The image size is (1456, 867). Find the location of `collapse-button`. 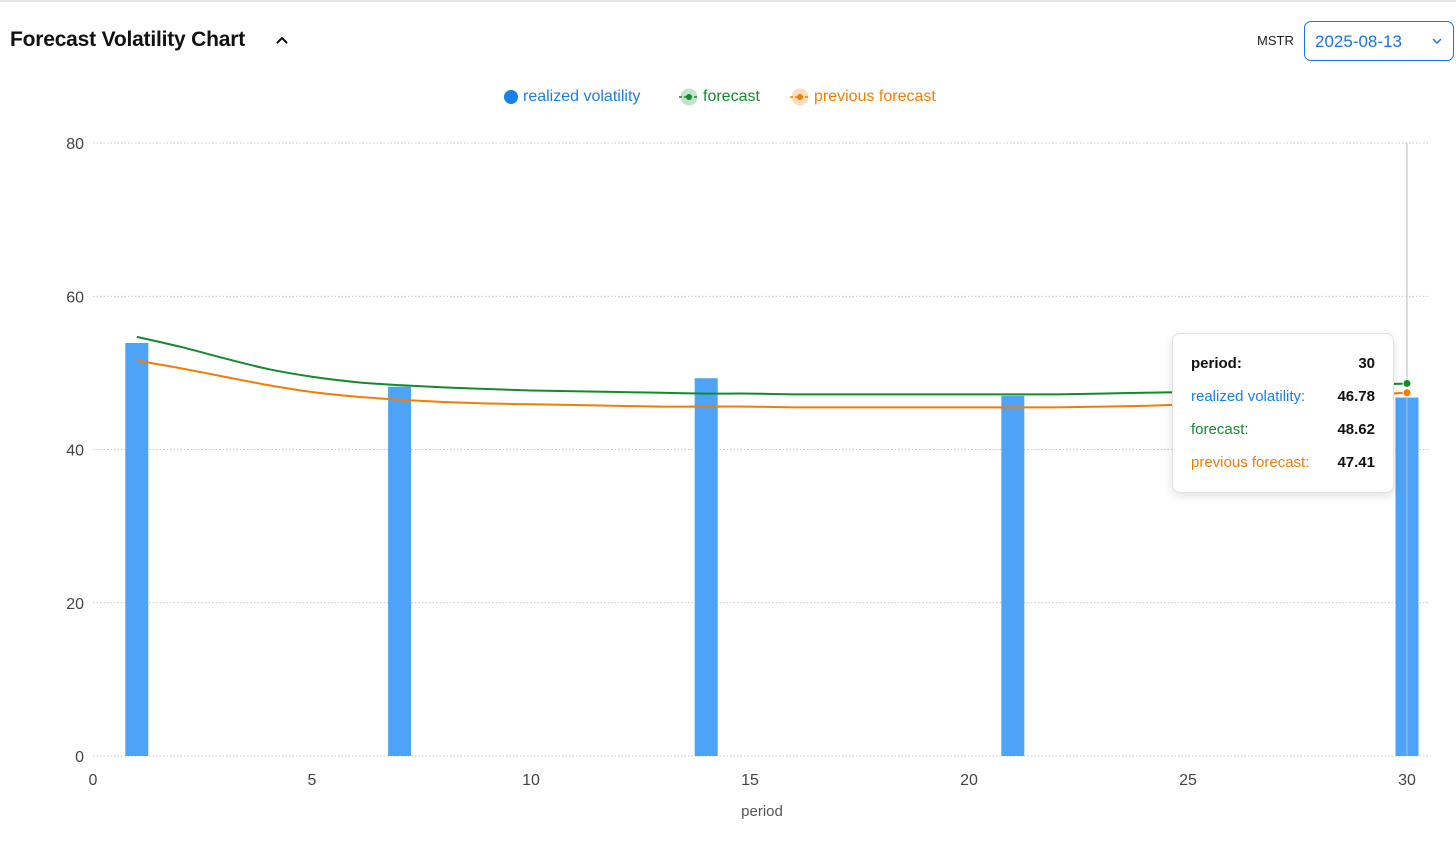

collapse-button is located at coordinates (282, 40).